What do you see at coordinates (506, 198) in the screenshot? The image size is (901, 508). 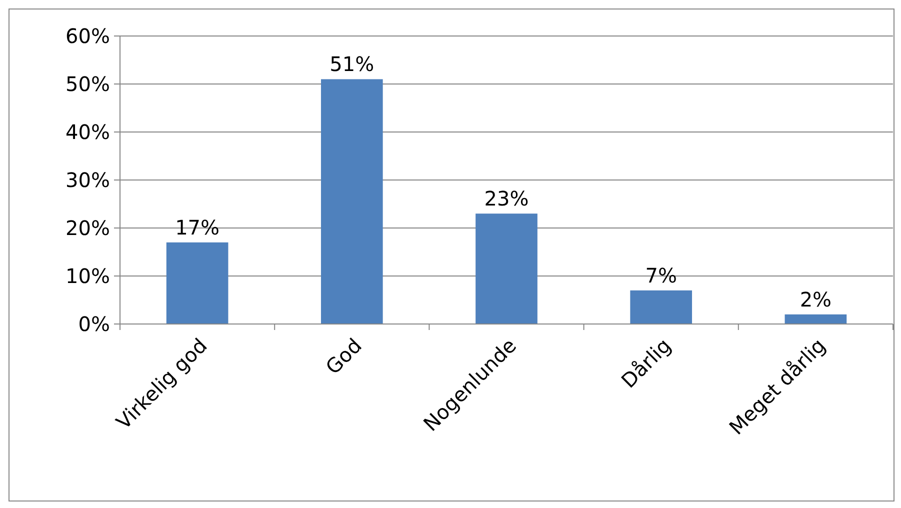 I see `data-label: 23%` at bounding box center [506, 198].